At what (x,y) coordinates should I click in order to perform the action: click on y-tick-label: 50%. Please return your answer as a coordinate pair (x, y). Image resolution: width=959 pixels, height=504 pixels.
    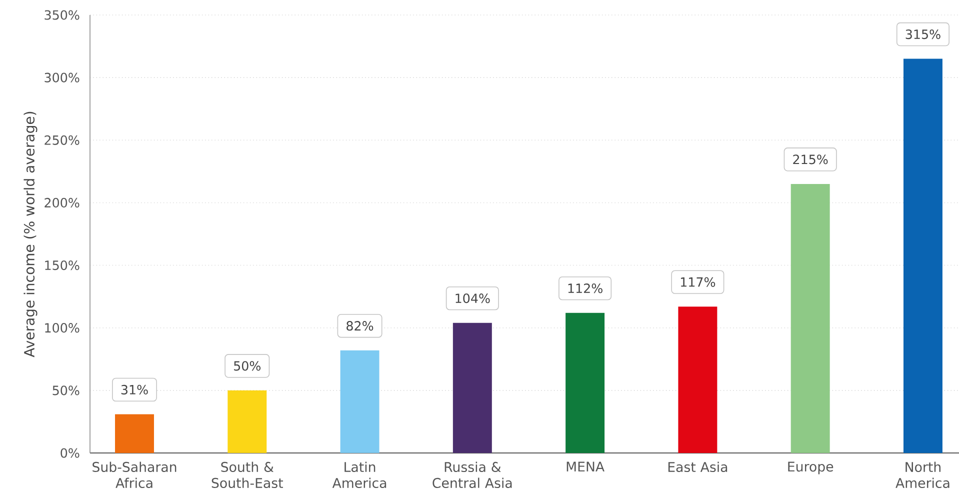
    Looking at the image, I should click on (66, 391).